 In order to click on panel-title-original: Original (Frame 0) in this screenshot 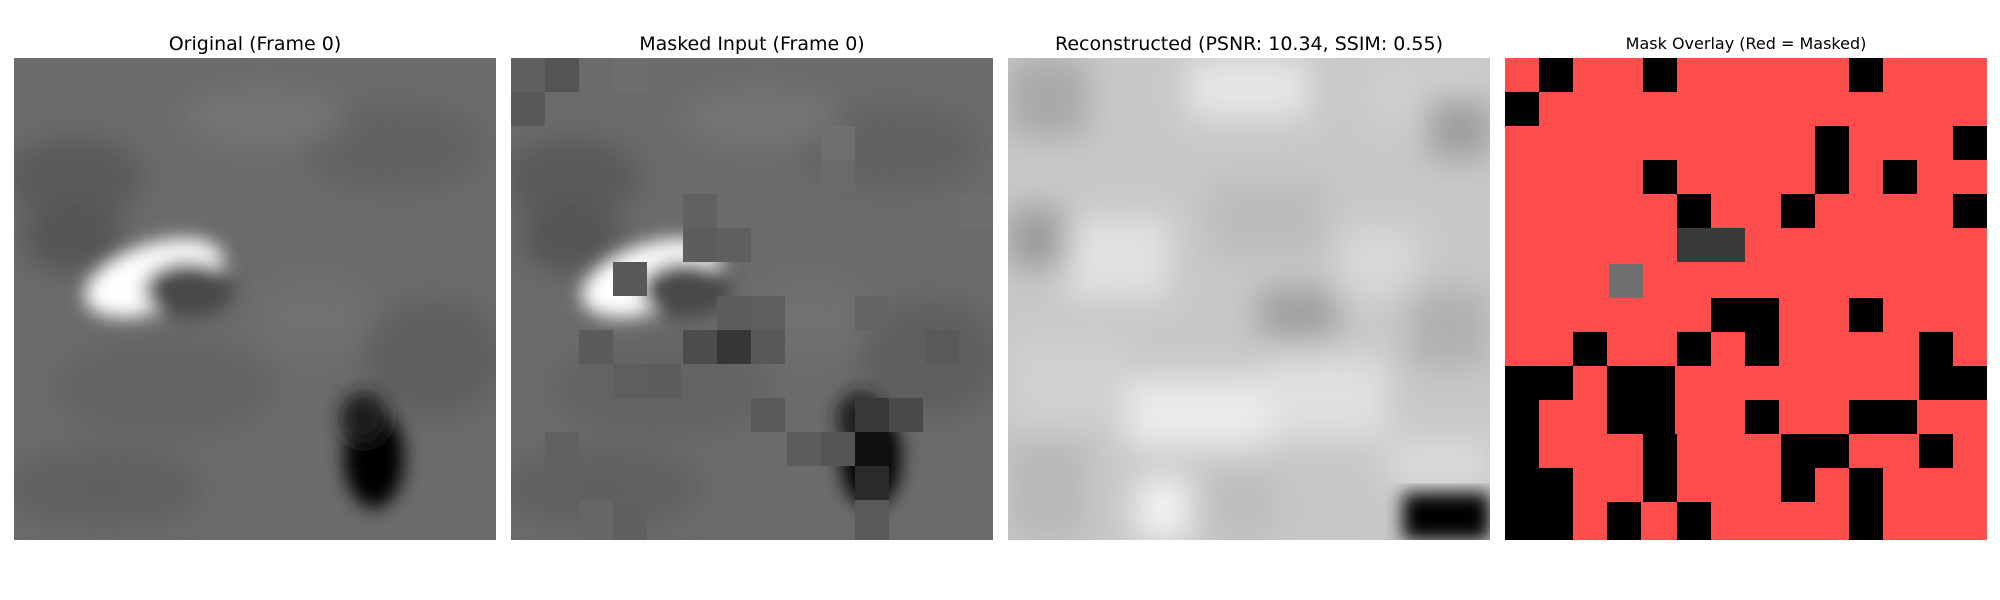, I will do `click(255, 44)`.